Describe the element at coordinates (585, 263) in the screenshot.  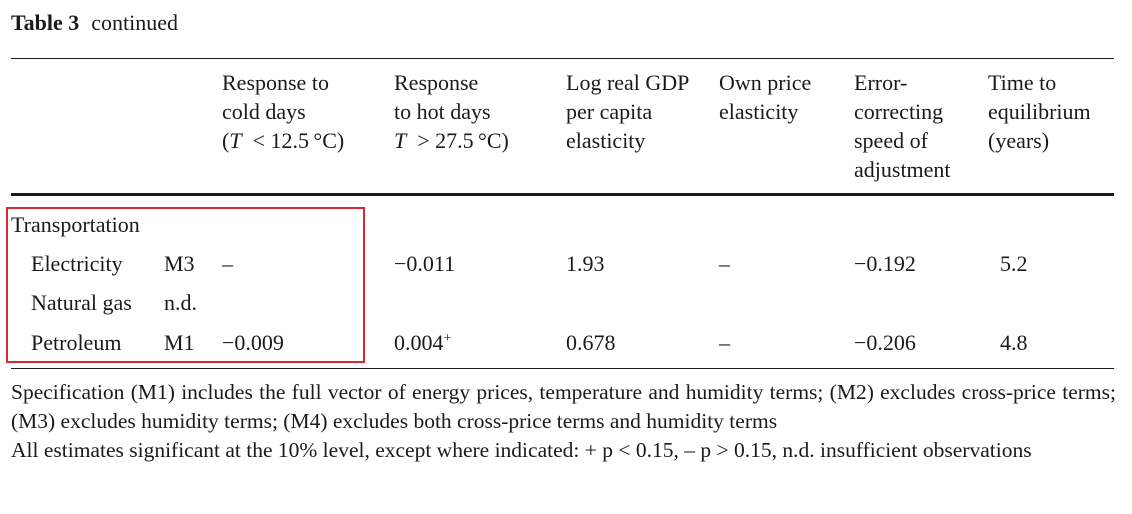
I see `cell-gdp: 1.93` at that location.